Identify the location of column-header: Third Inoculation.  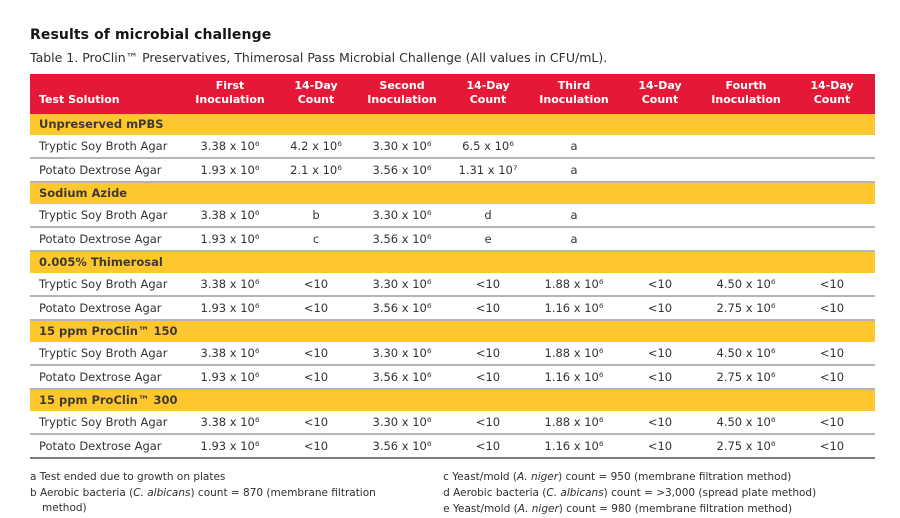
(574, 94).